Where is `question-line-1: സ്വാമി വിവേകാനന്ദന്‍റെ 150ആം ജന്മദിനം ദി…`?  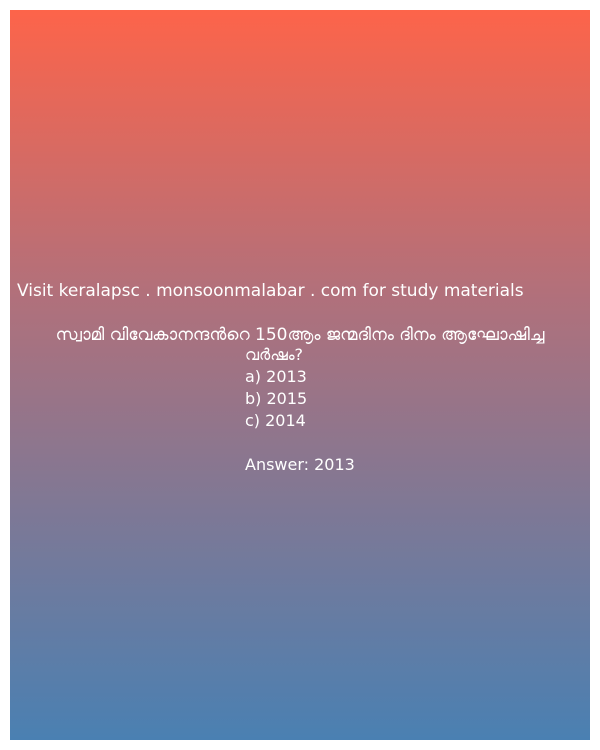 question-line-1: സ്വാമി വിവേകാനന്ദന്‍റെ 150ആം ജന്മദിനം ദി… is located at coordinates (300, 335).